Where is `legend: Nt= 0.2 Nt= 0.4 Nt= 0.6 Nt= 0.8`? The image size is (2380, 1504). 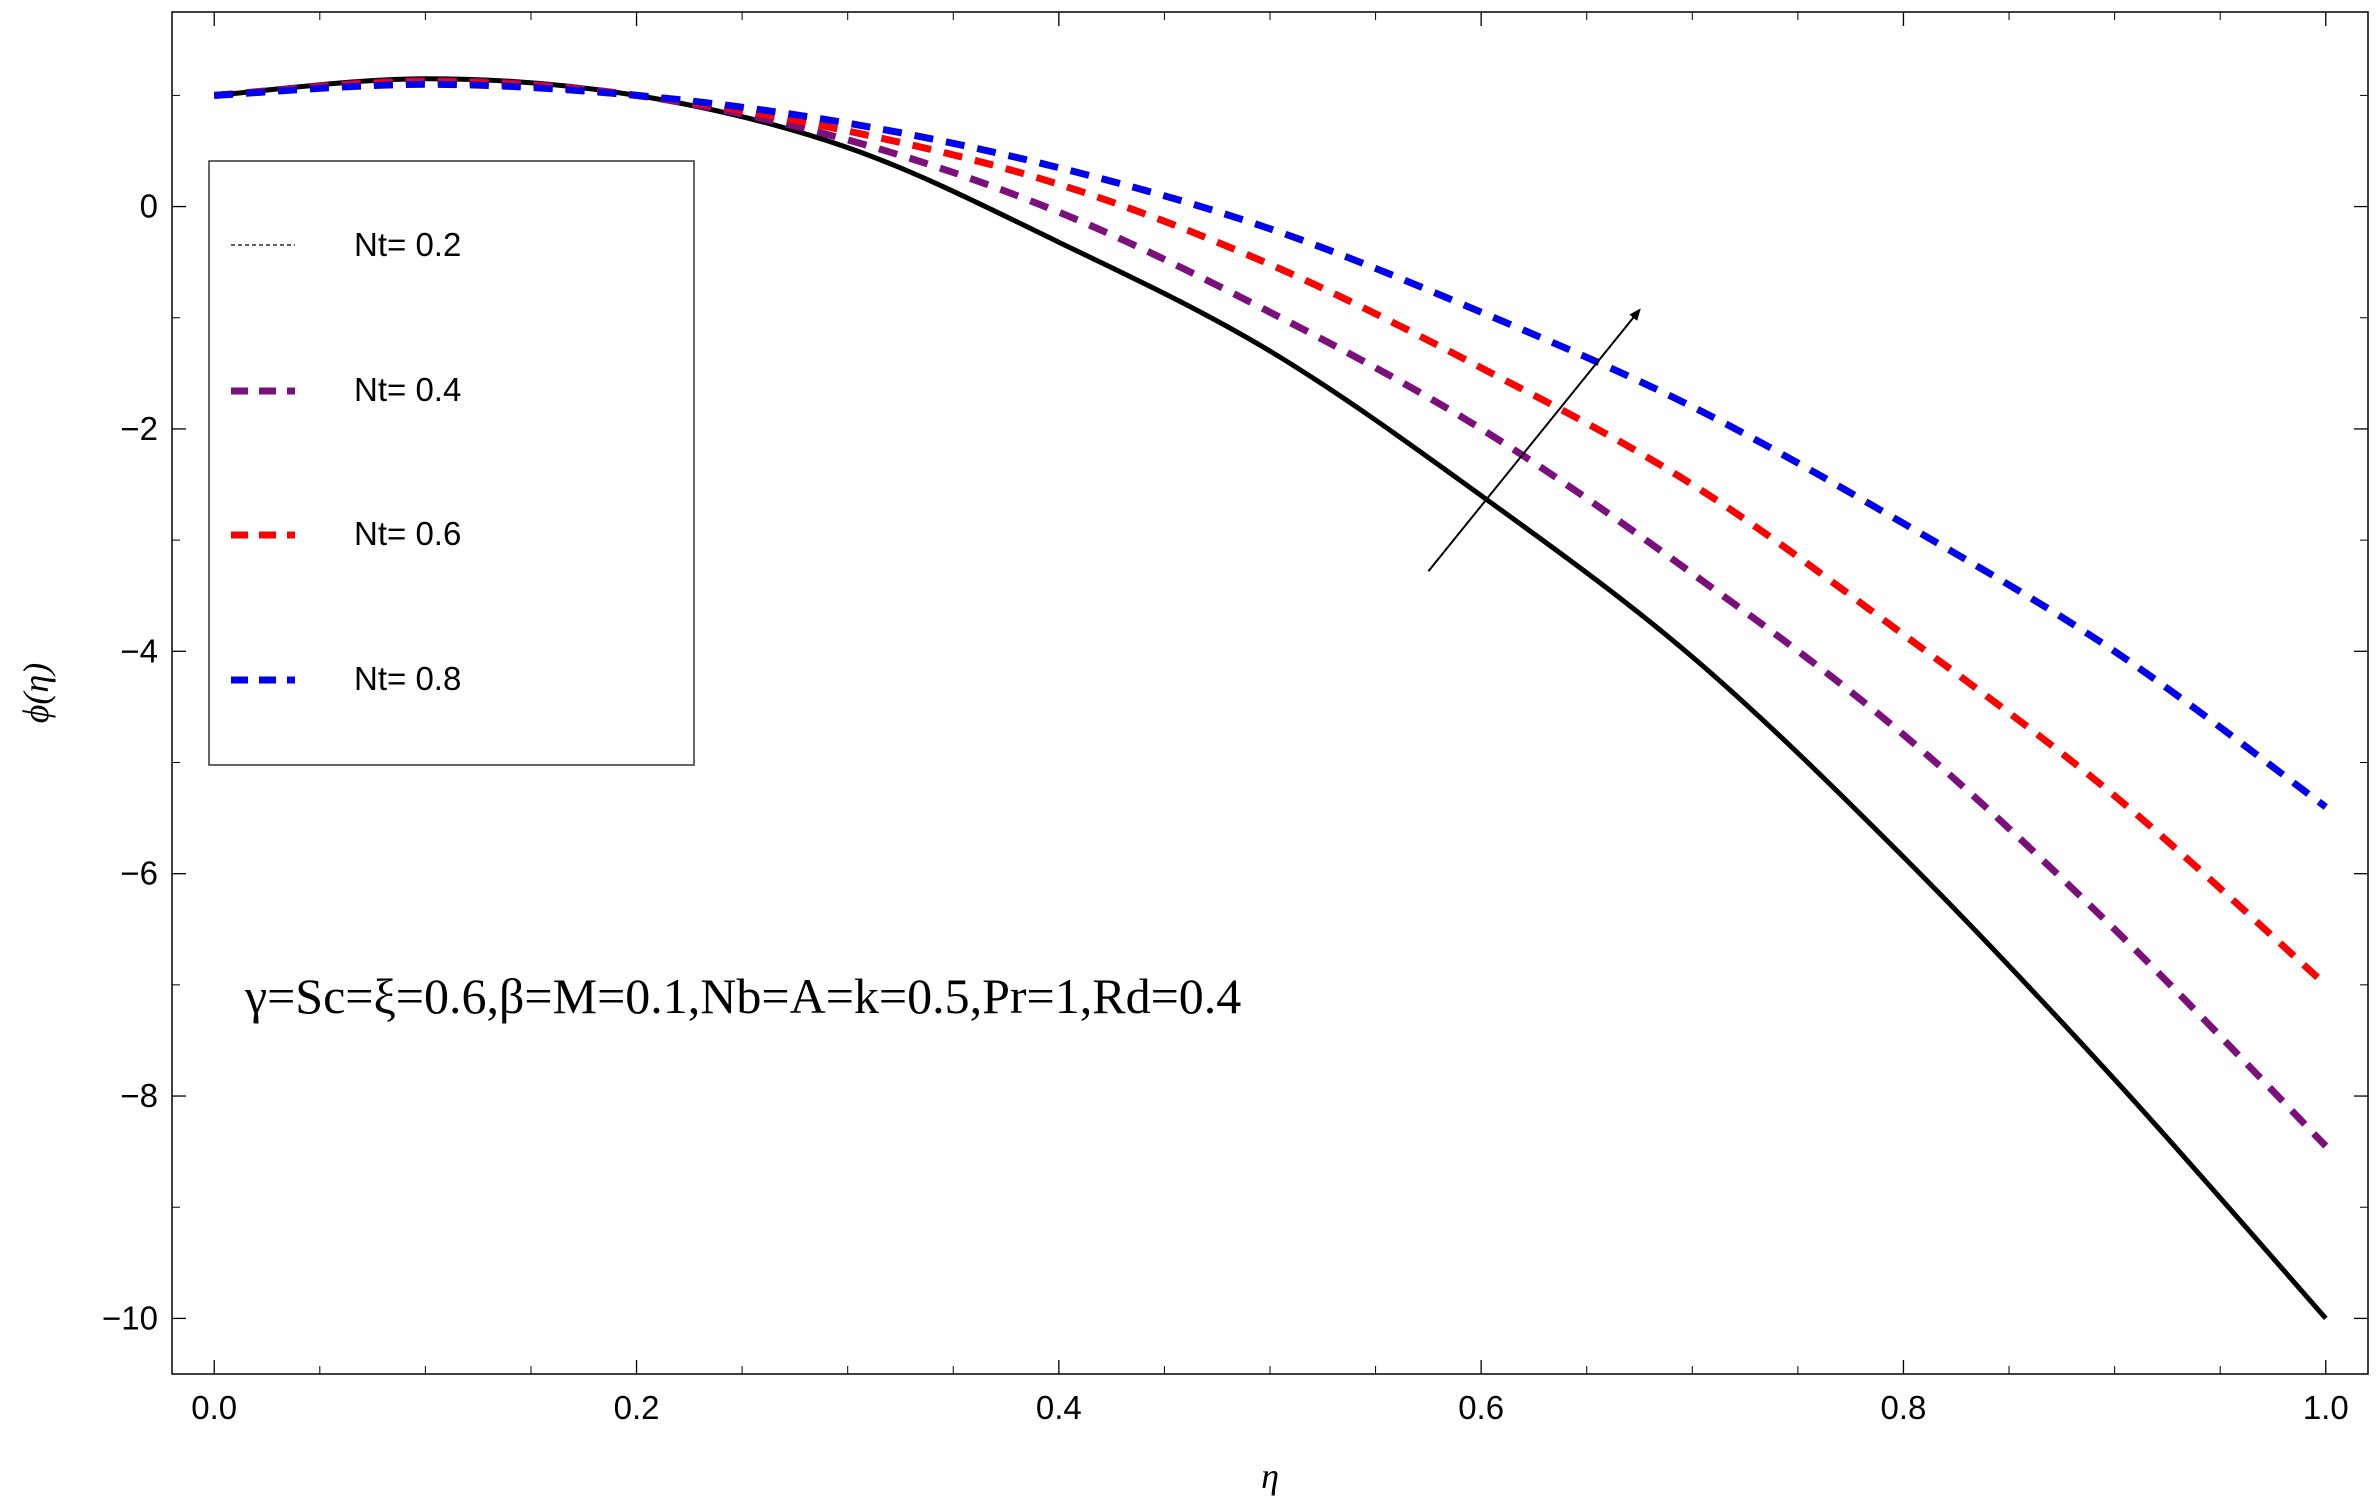
legend: Nt= 0.2 Nt= 0.4 Nt= 0.6 Nt= 0.8 is located at coordinates (451, 463).